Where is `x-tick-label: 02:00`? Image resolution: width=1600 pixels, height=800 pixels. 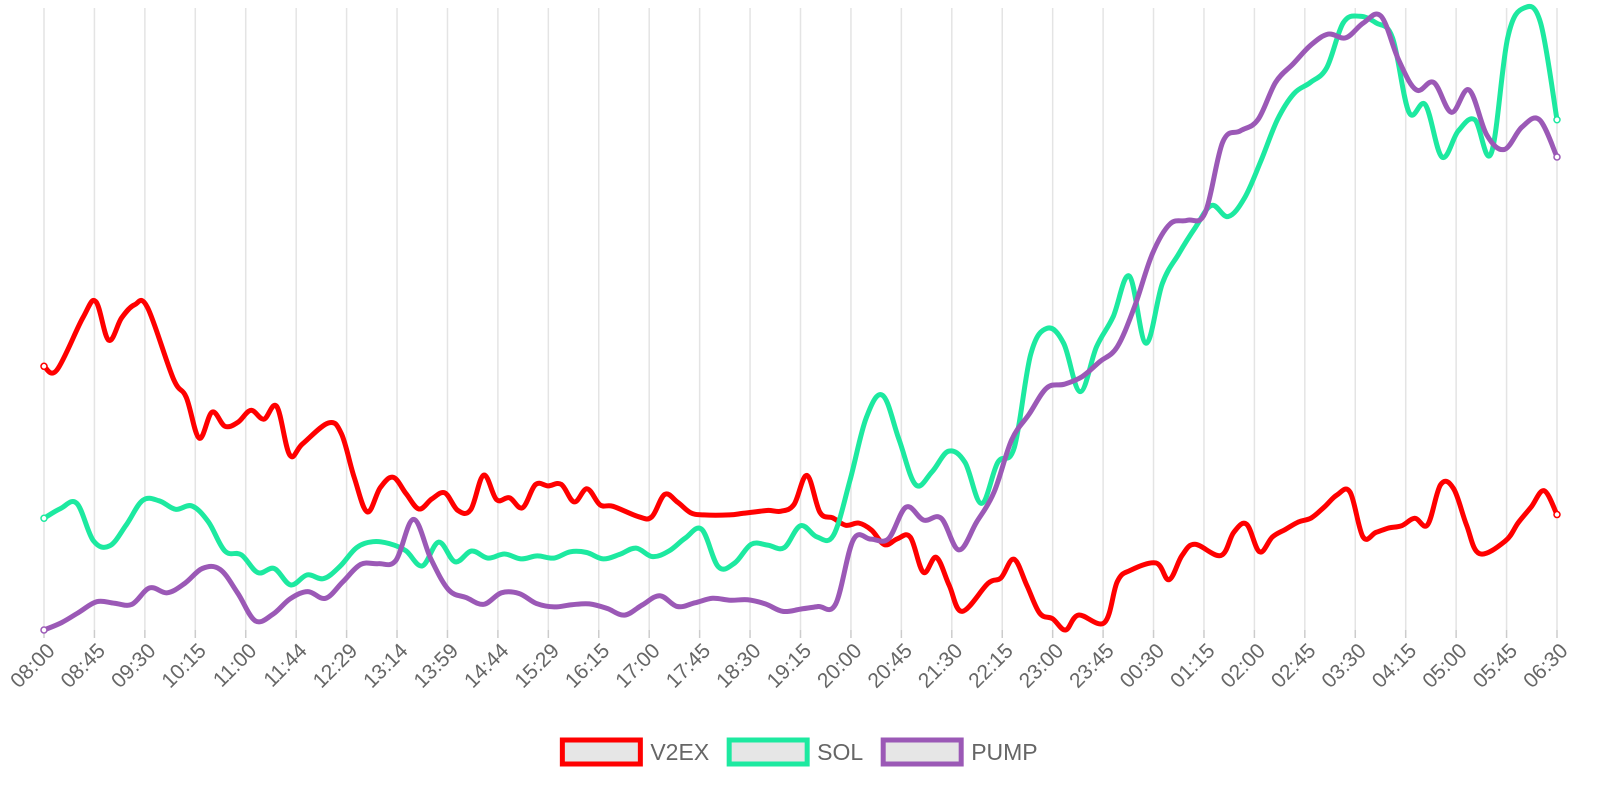
x-tick-label: 02:00 is located at coordinates (1243, 665).